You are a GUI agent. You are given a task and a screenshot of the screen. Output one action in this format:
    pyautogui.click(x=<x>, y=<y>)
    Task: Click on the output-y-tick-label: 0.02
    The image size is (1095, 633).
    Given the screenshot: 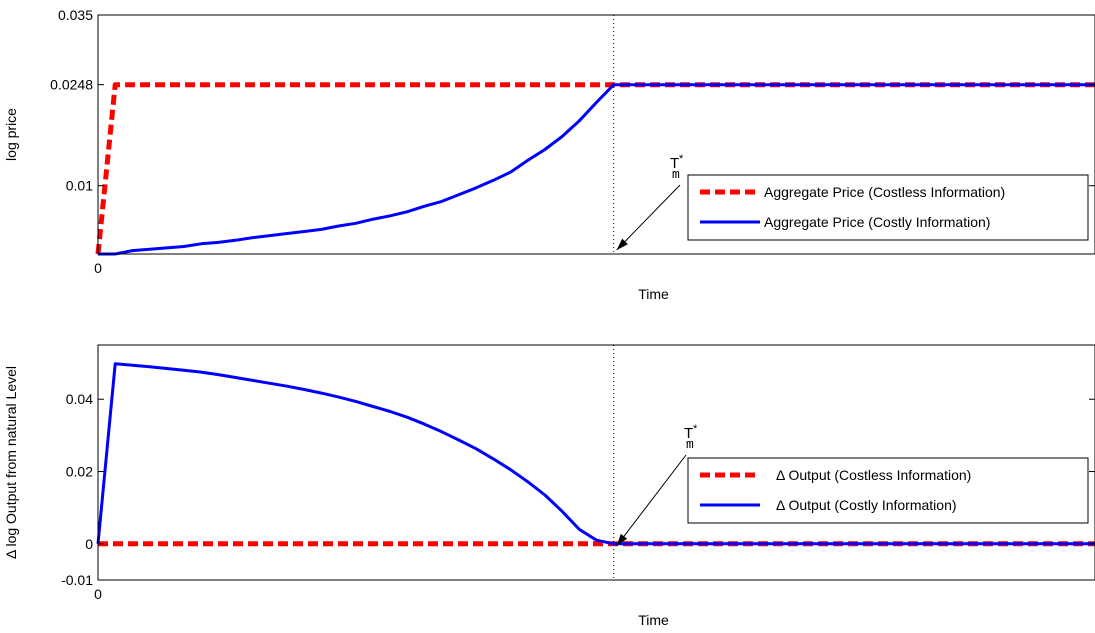 What is the action you would take?
    pyautogui.click(x=79, y=472)
    